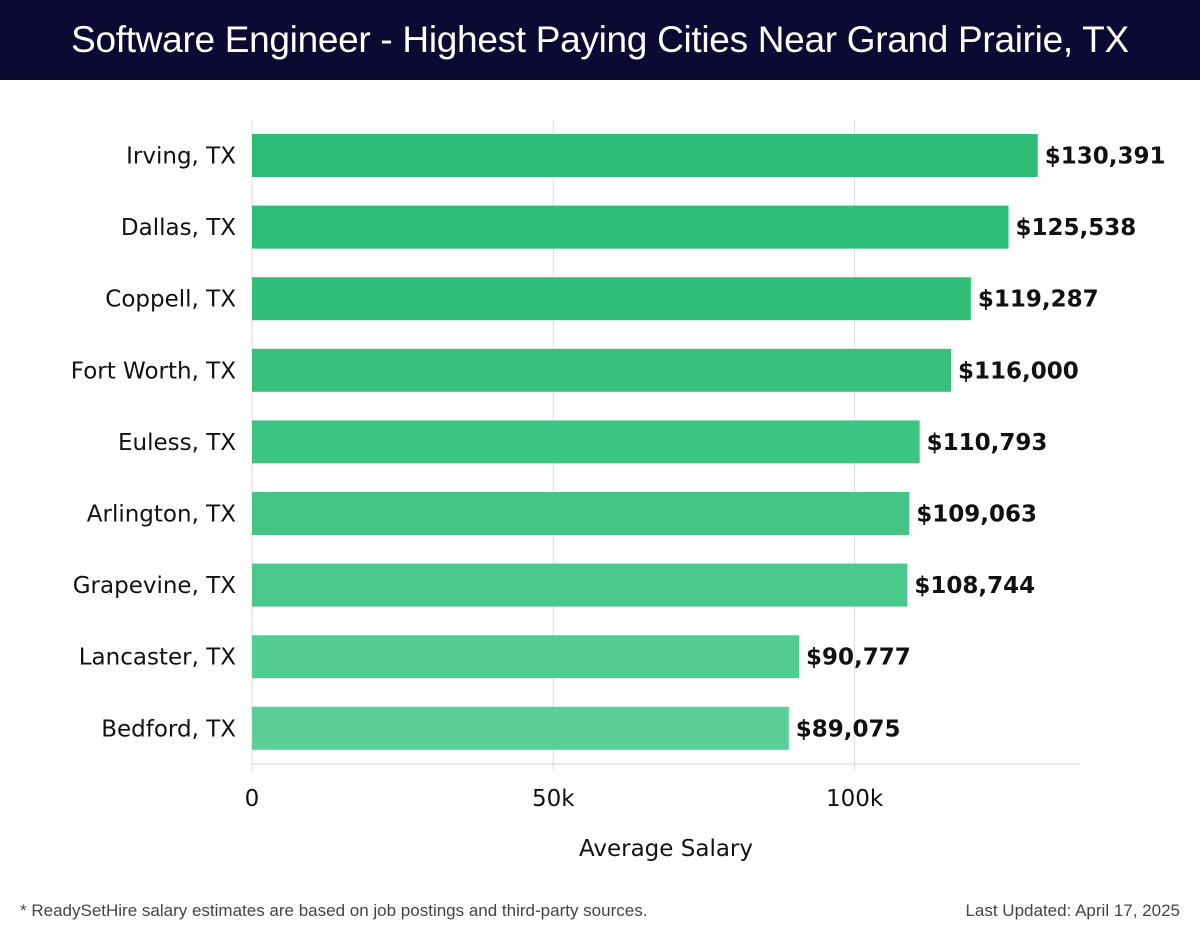 The width and height of the screenshot is (1200, 940). Describe the element at coordinates (177, 443) in the screenshot. I see `category-label: Euless, TX` at that location.